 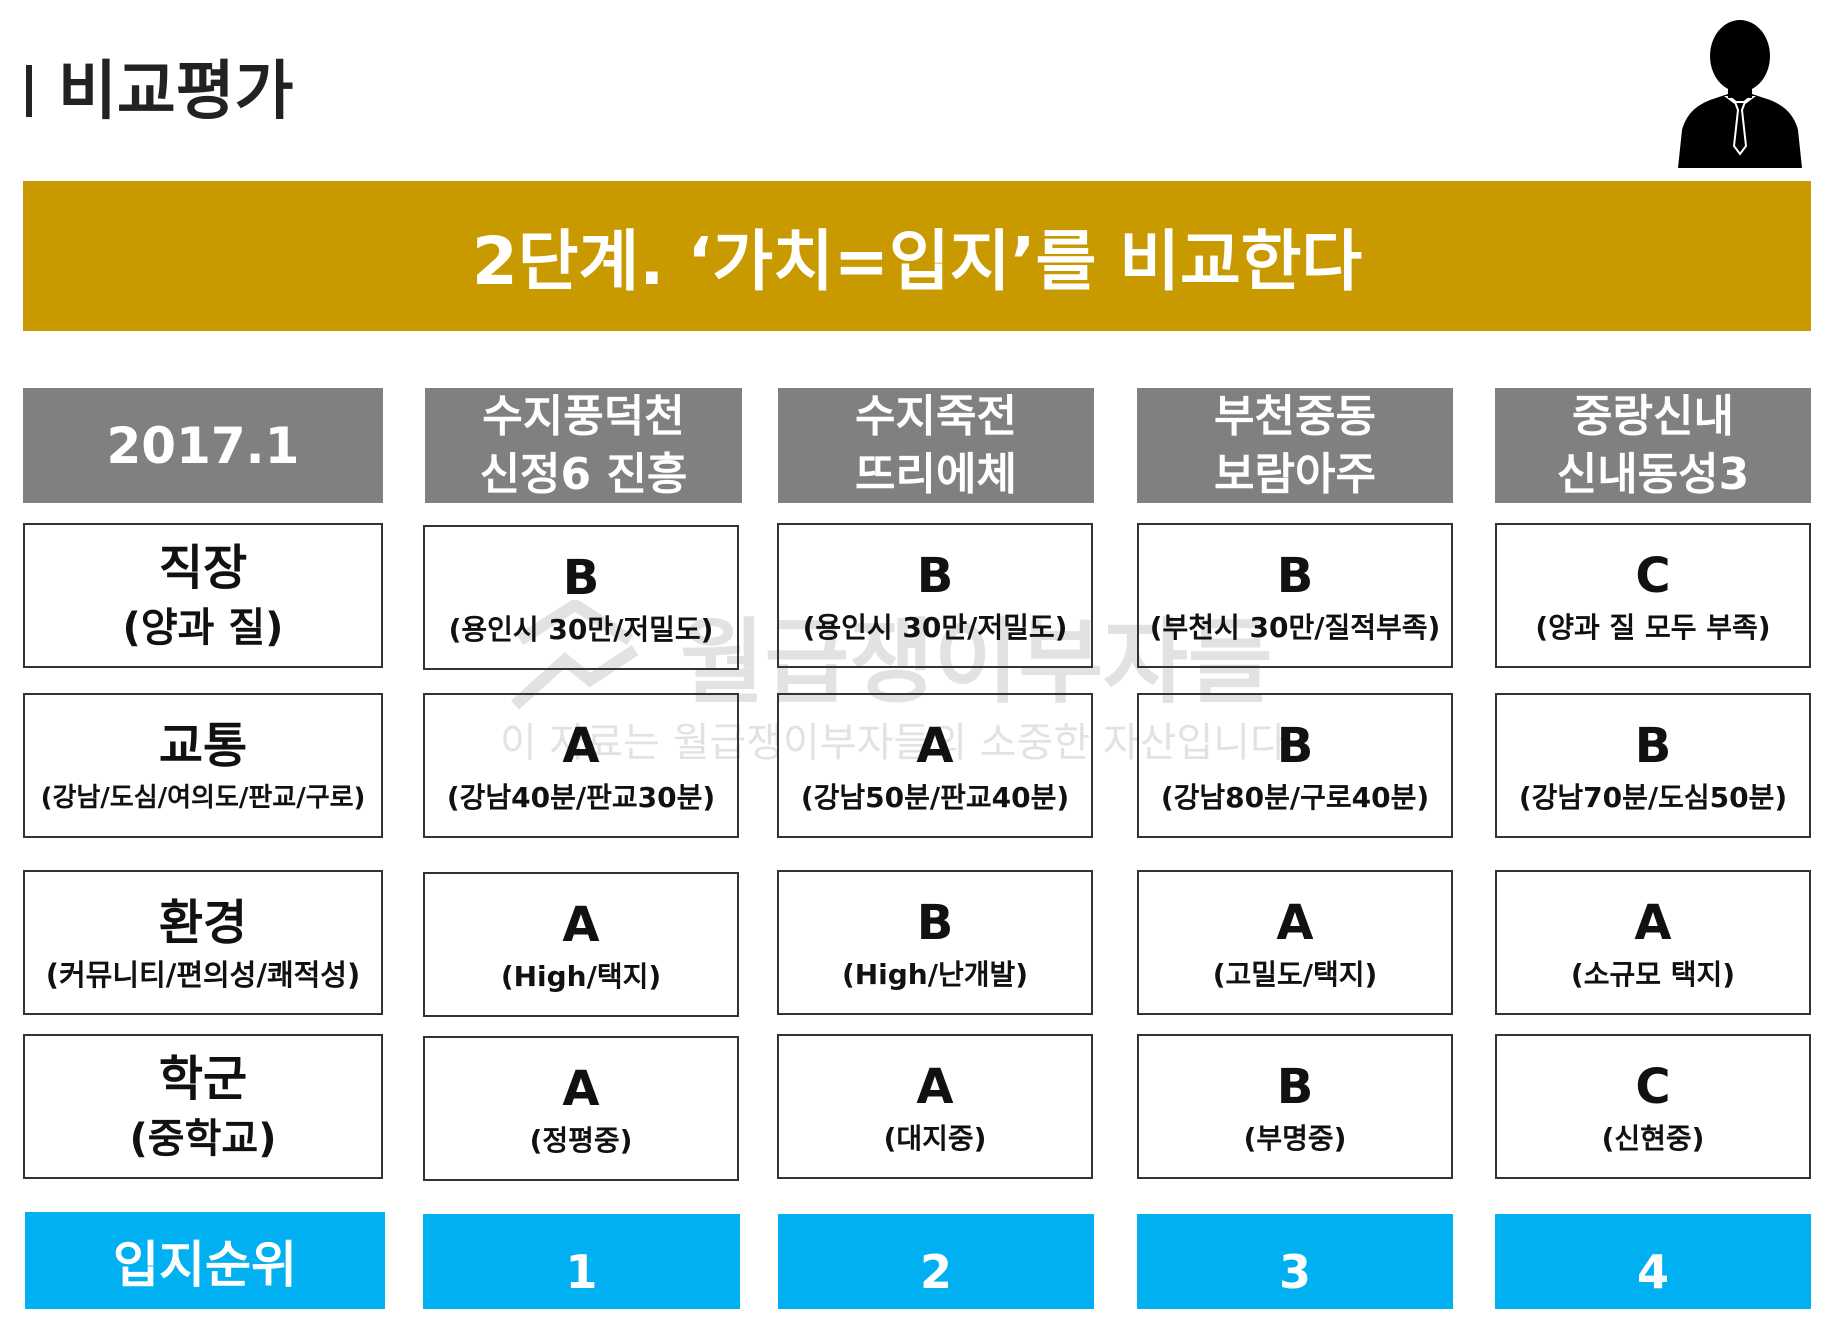 I want to click on rating-note: (강남40분/판교30분), so click(x=581, y=797).